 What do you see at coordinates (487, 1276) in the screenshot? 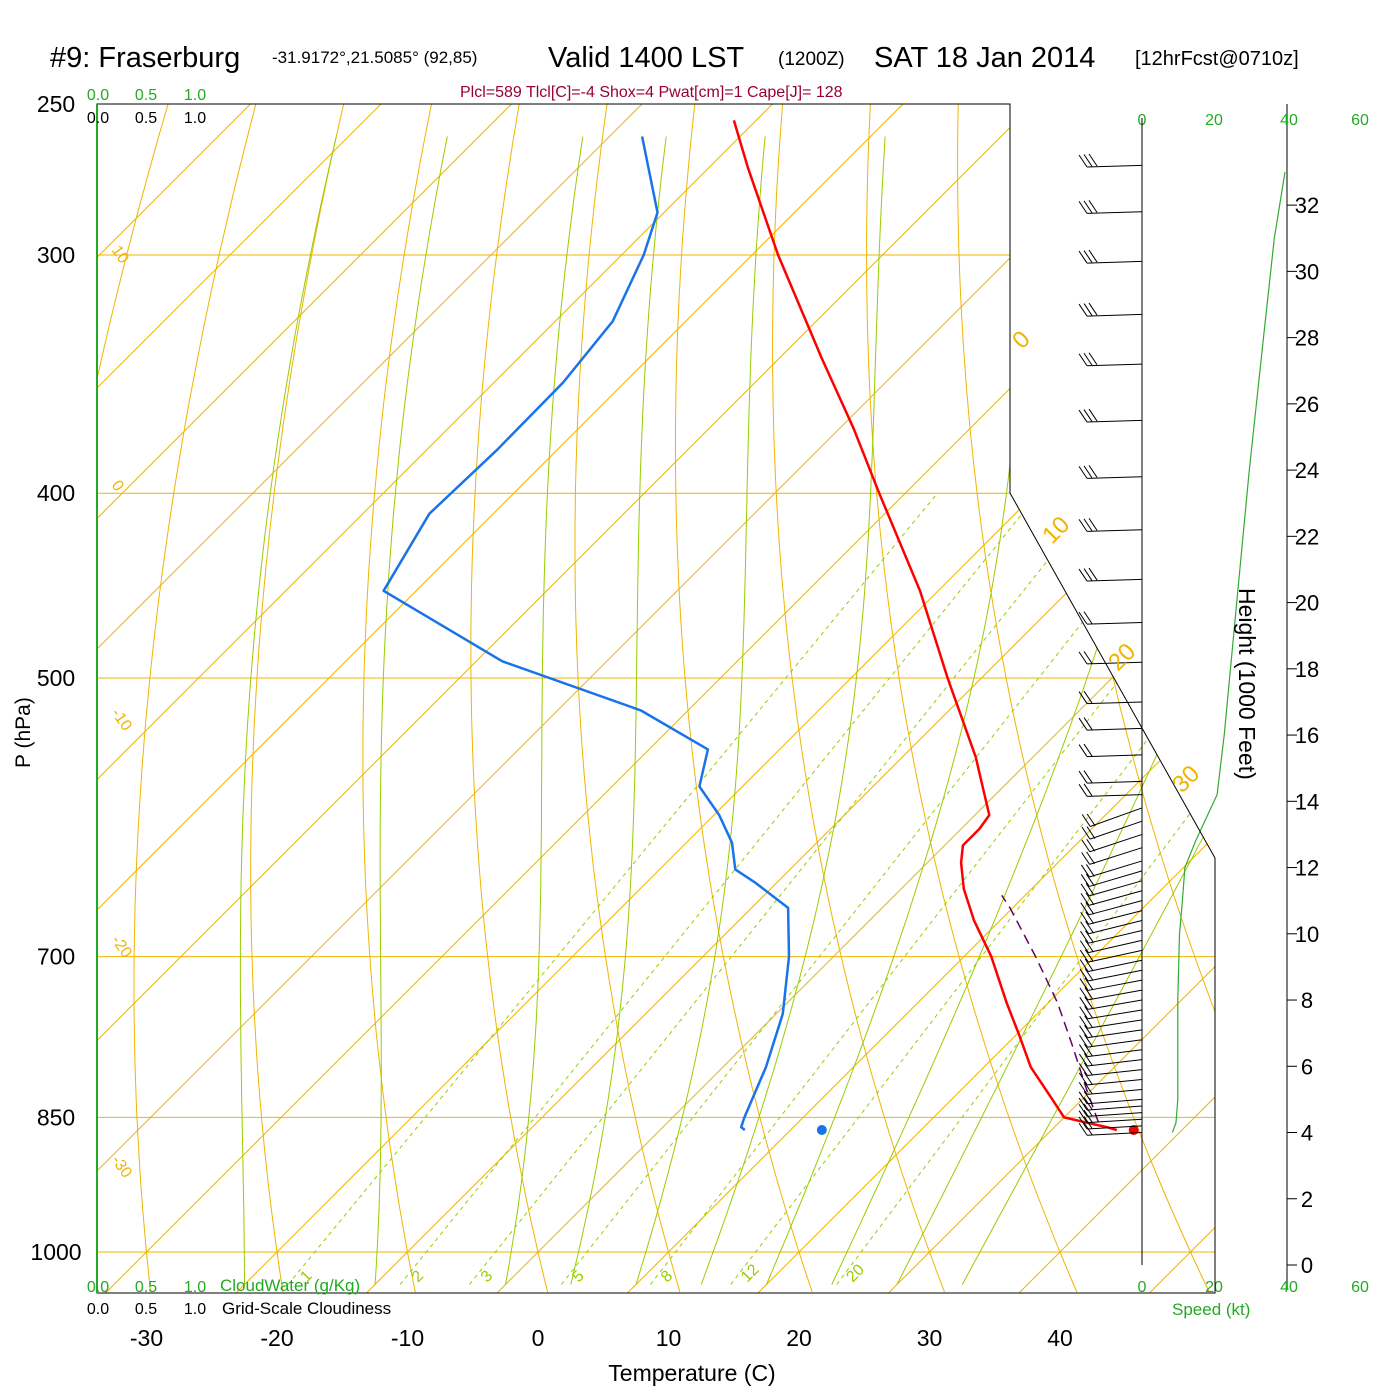
I see `mixing-ratio-label: 3` at bounding box center [487, 1276].